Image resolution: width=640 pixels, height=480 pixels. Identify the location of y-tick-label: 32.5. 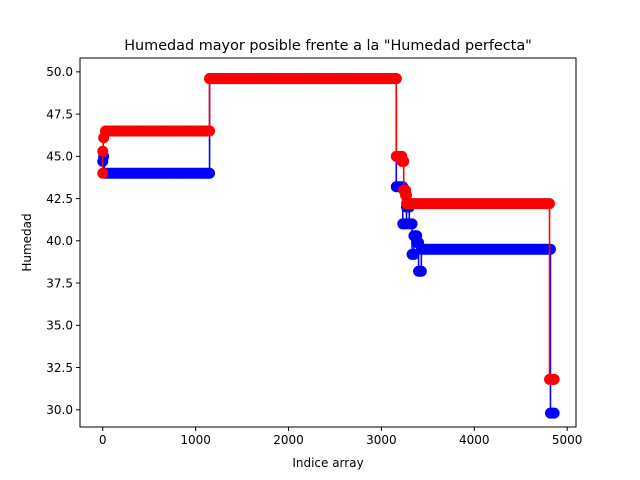
(59, 368).